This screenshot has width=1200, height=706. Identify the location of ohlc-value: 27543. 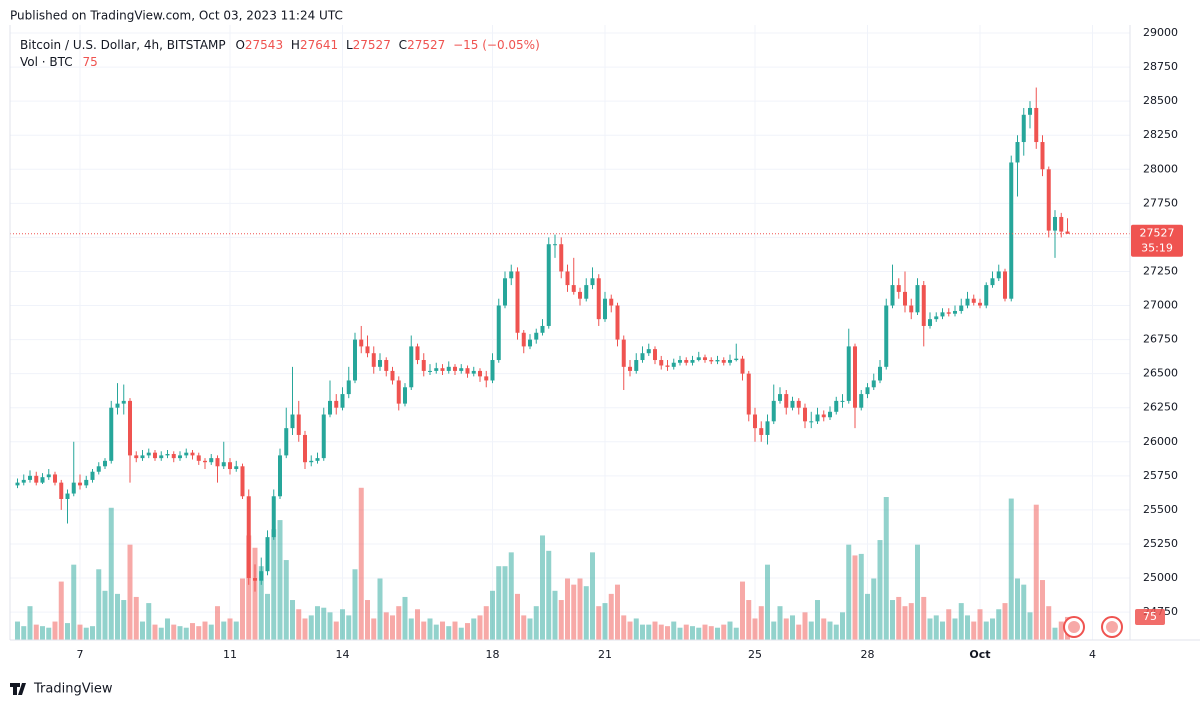
(264, 45).